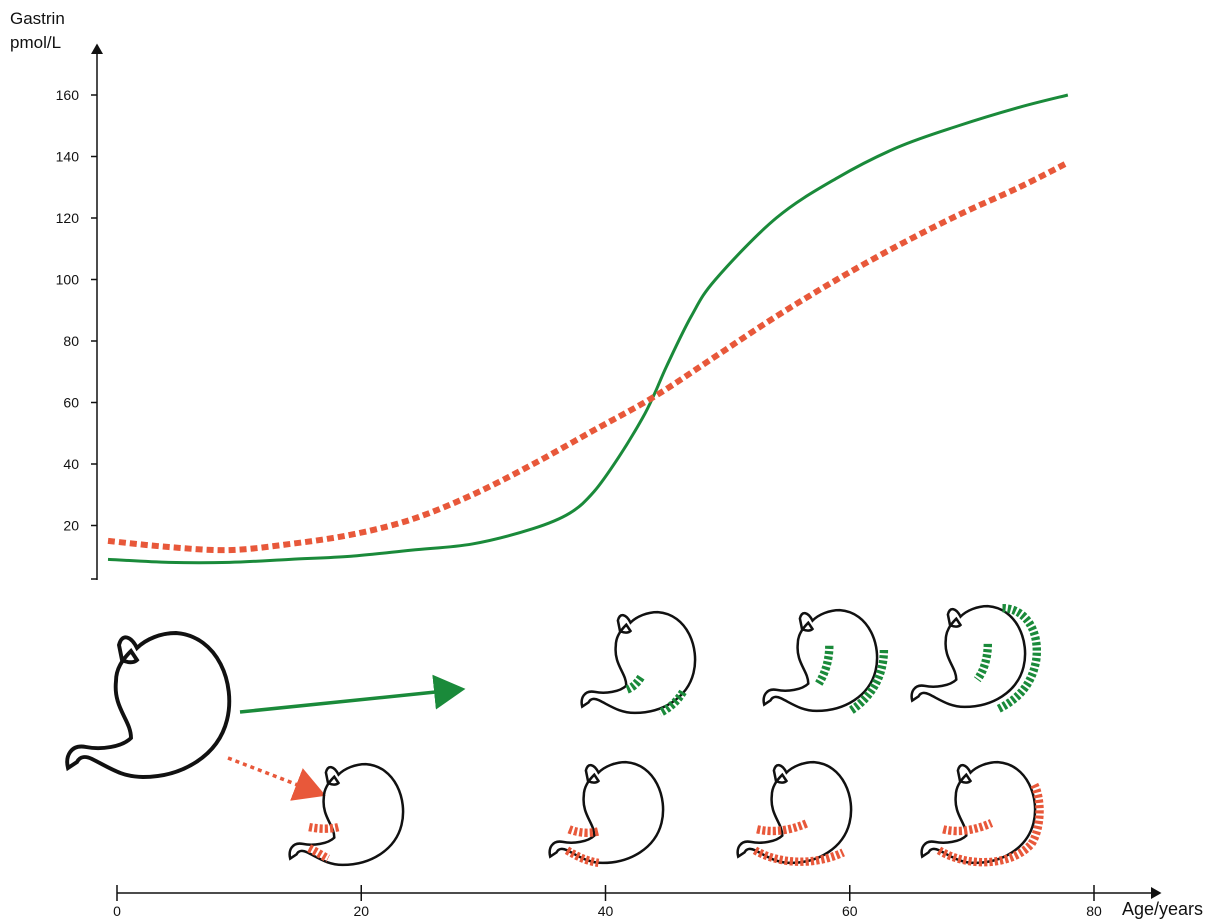 Image resolution: width=1225 pixels, height=920 pixels. Describe the element at coordinates (117, 911) in the screenshot. I see `x-tick-label: 0` at that location.